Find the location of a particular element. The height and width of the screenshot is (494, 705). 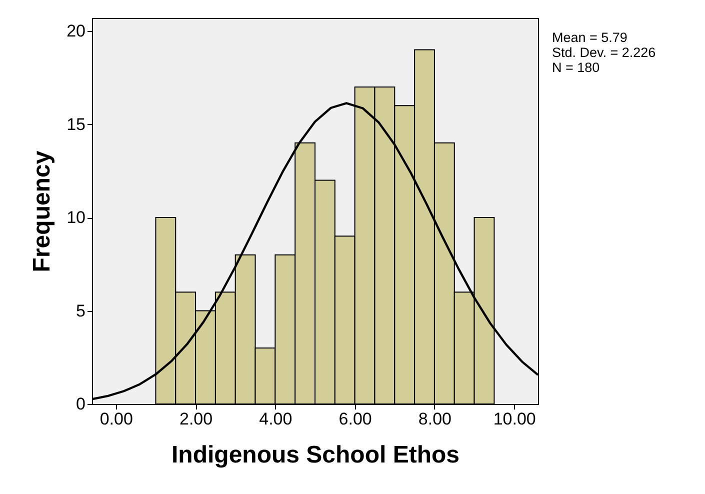

x-tick-label: 10.00 is located at coordinates (514, 419).